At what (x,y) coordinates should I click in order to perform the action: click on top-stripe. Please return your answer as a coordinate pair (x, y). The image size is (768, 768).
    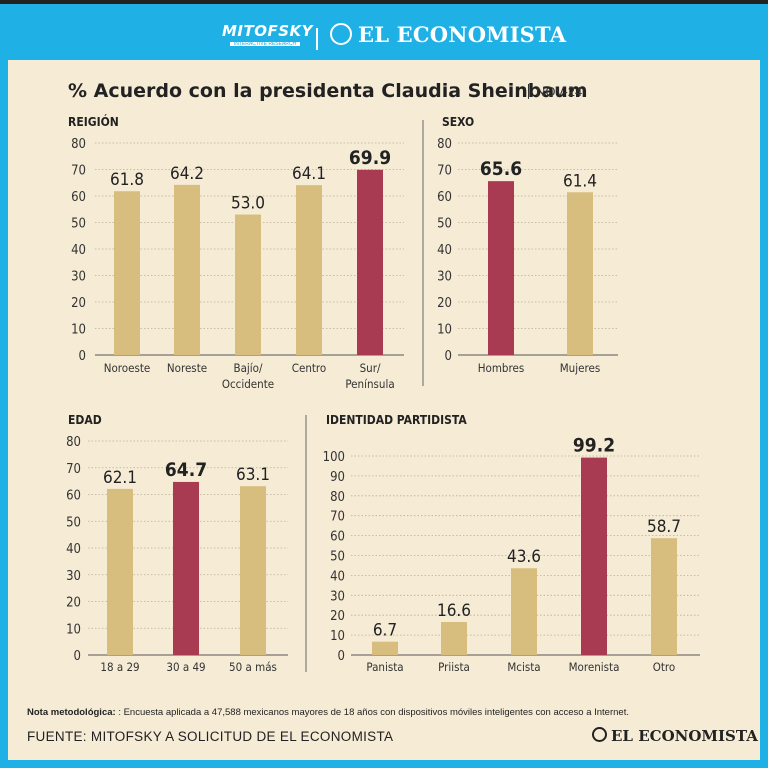
    Looking at the image, I should click on (384, 2).